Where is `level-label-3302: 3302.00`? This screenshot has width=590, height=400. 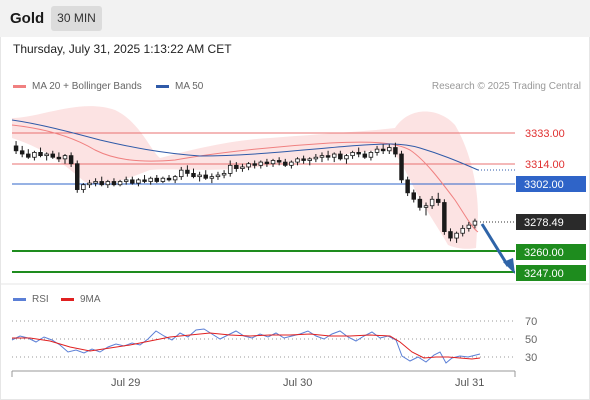
level-label-3302: 3302.00 is located at coordinates (544, 185).